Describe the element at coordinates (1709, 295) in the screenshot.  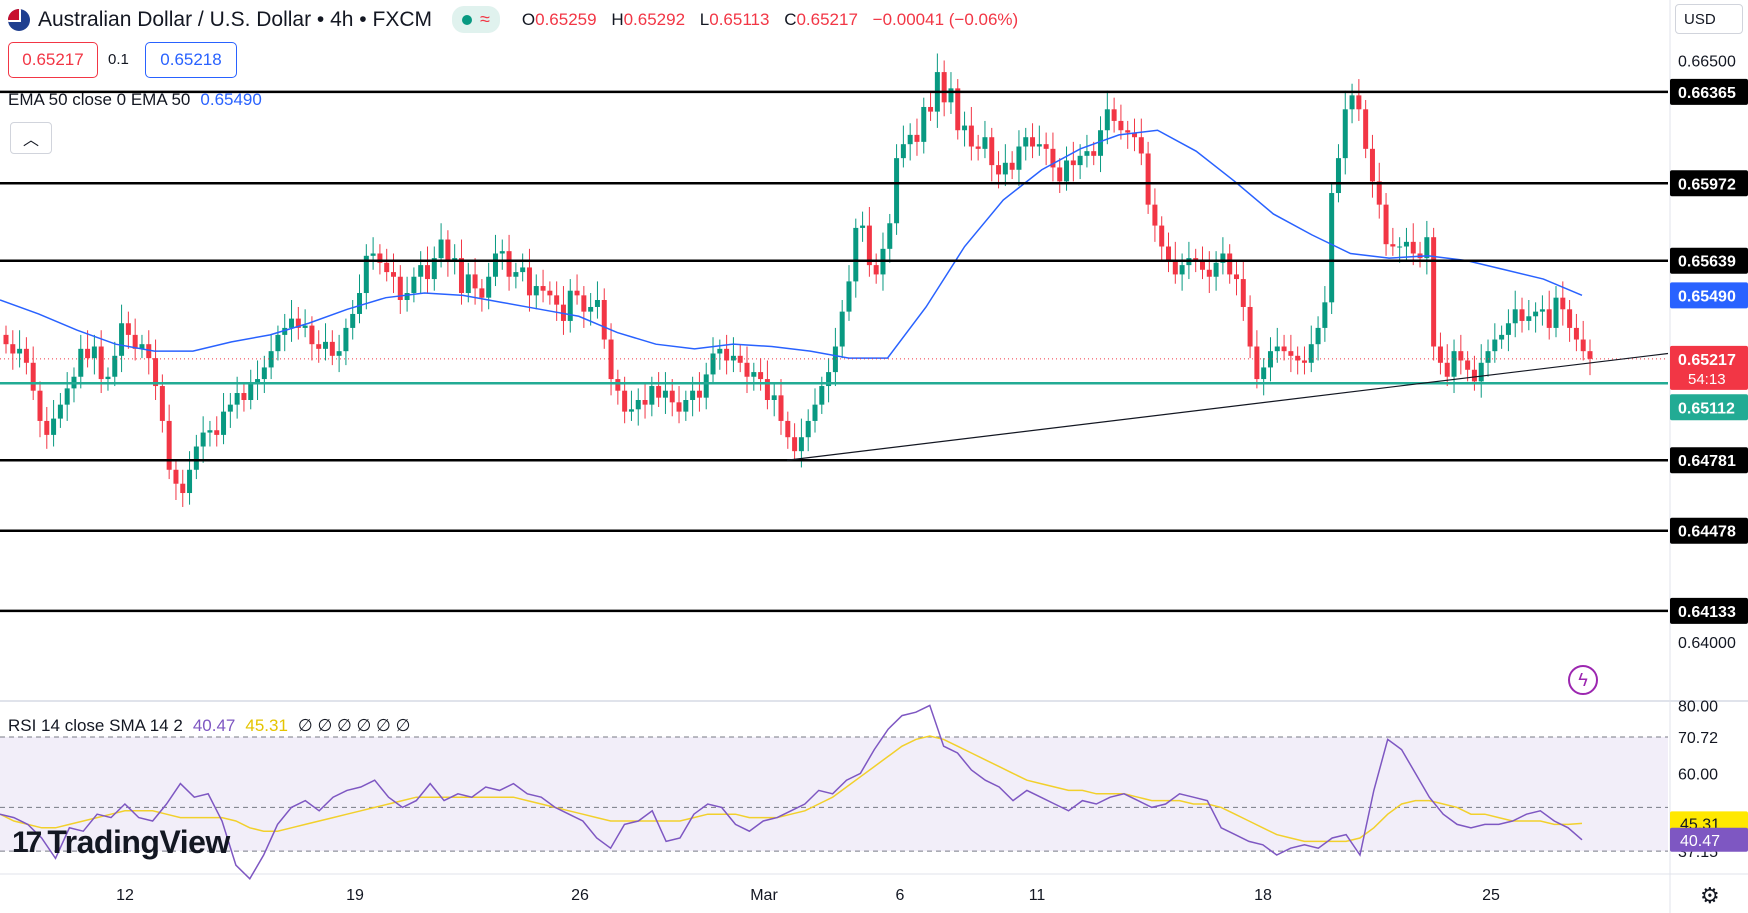
I see `ema-price-tag-bg` at that location.